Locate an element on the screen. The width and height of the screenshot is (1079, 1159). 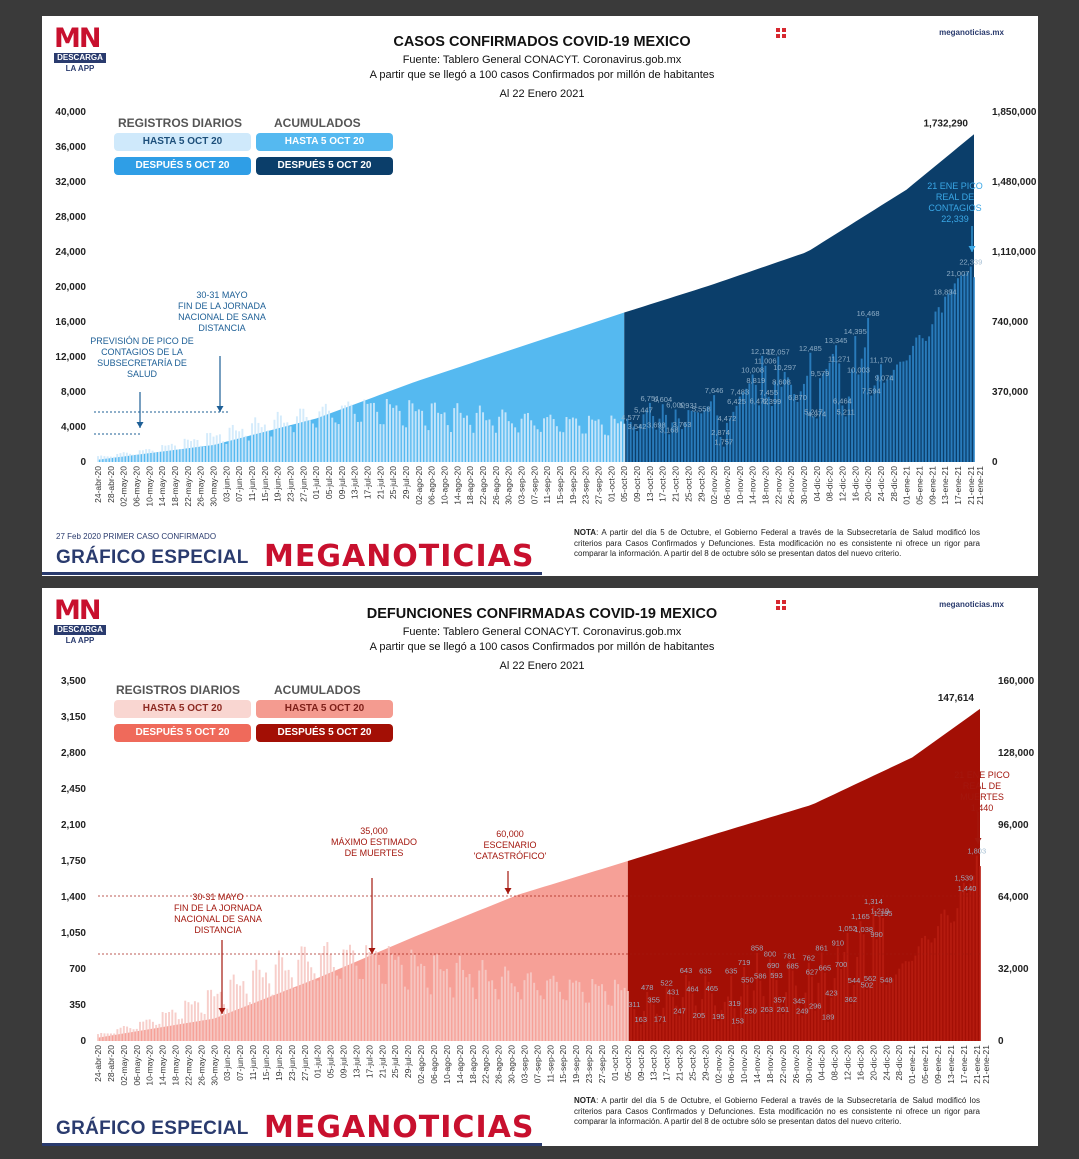
annotation-arrowhead is located at coordinates (222, 1011).